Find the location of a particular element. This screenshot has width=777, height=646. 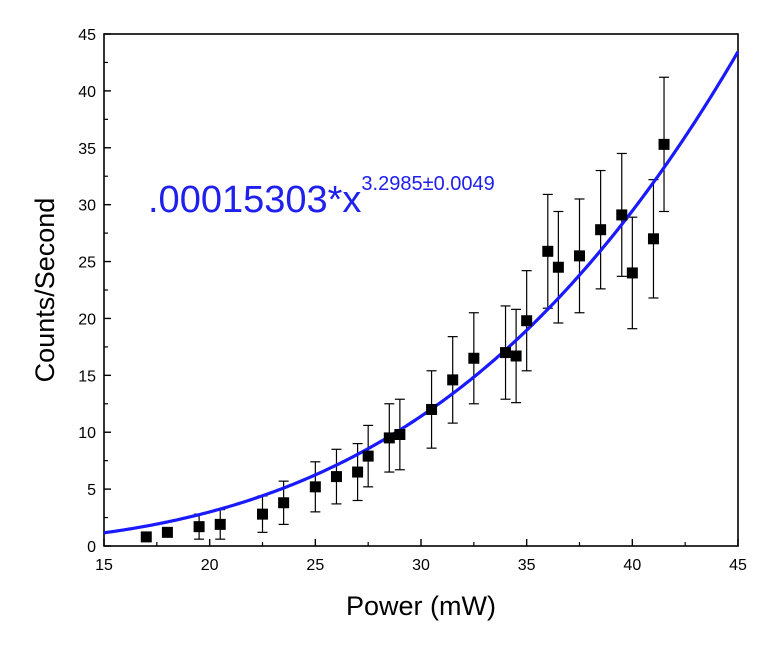

fit-equation: .00015303*x3.2985±0.0049 is located at coordinates (321, 197).